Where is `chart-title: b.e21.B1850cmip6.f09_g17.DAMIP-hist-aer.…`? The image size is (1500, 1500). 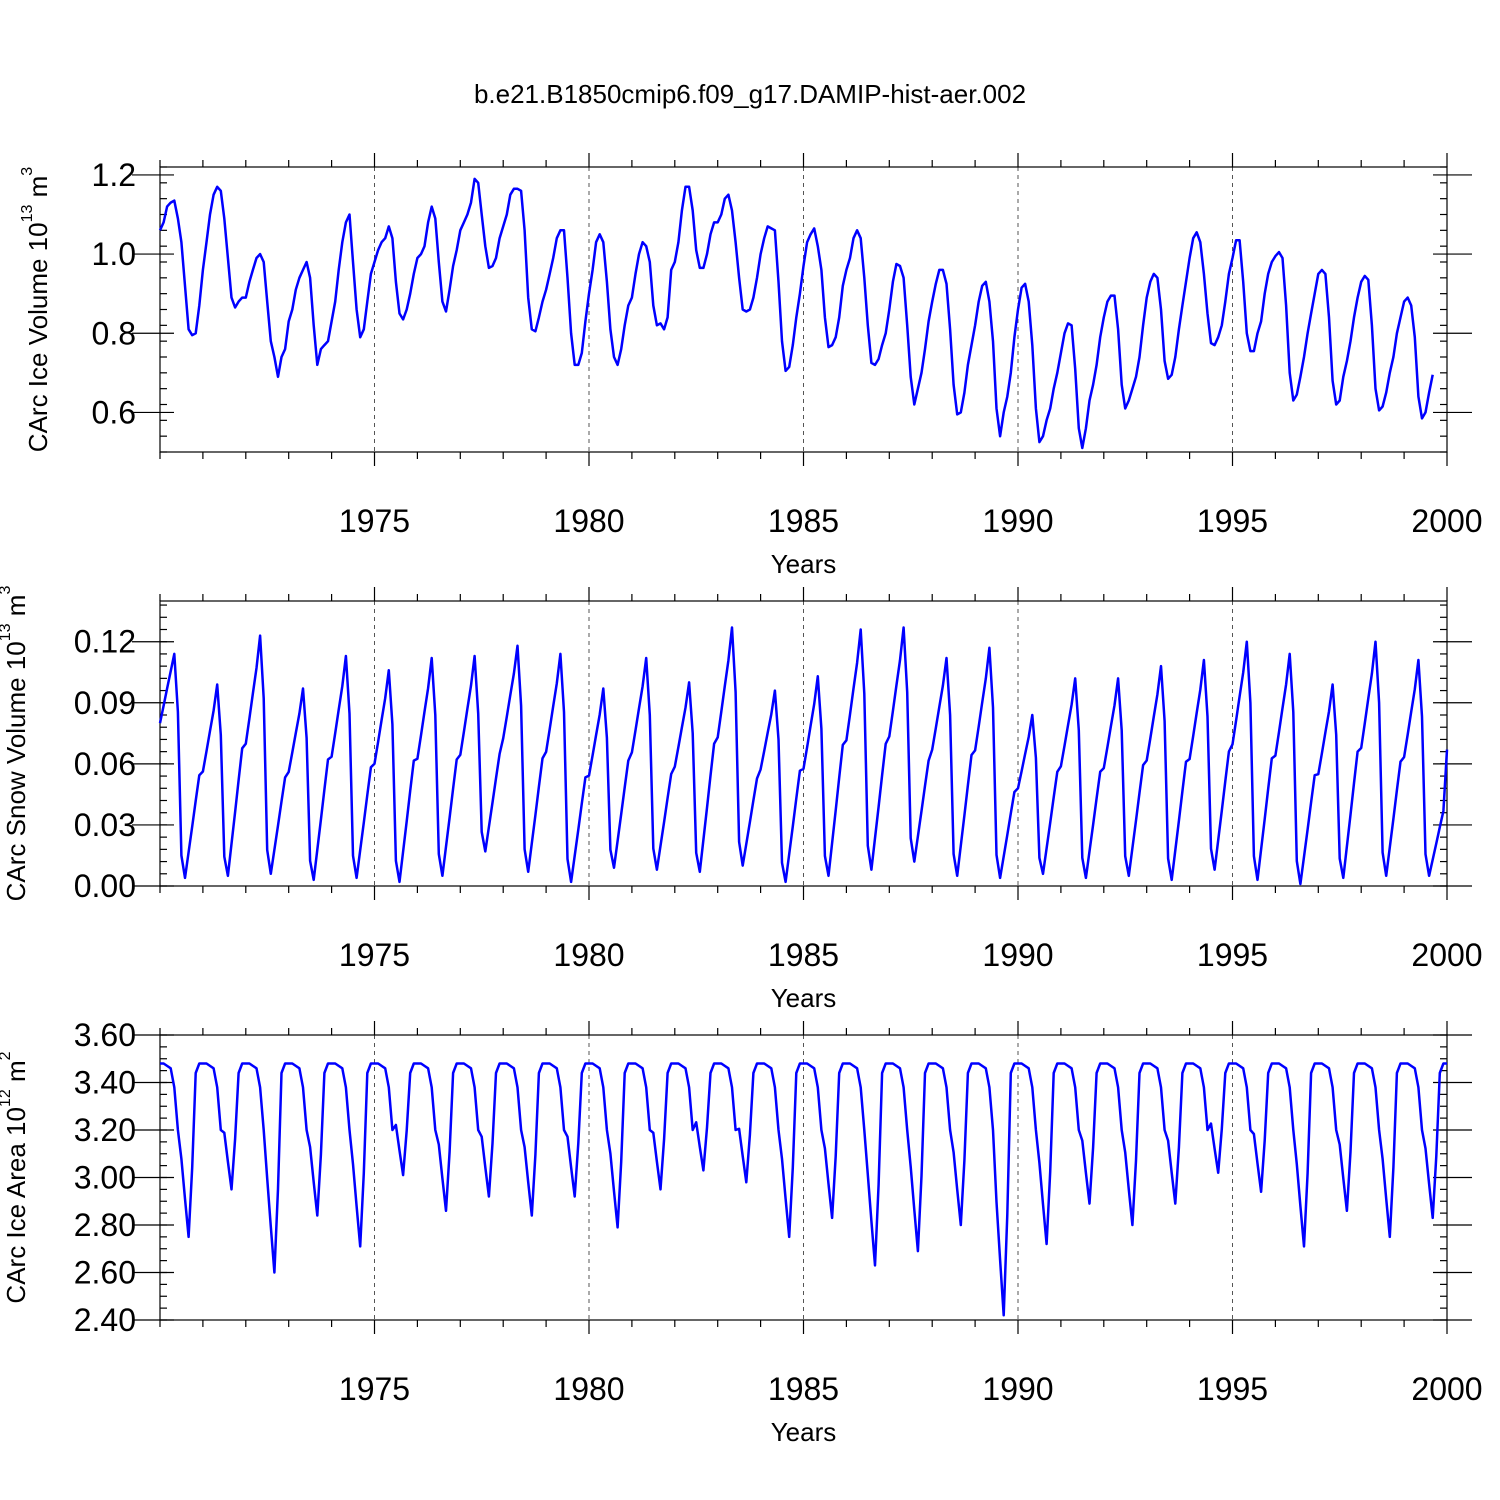 chart-title: b.e21.B1850cmip6.f09_g17.DAMIP-hist-aer.… is located at coordinates (750, 94).